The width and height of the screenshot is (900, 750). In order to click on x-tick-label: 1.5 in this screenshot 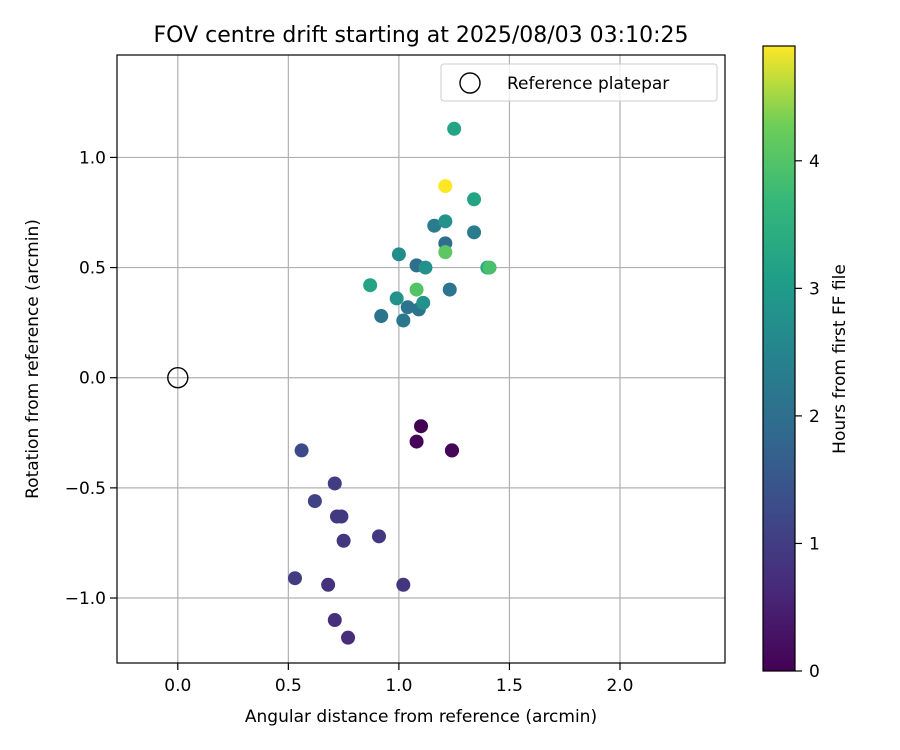, I will do `click(509, 686)`.